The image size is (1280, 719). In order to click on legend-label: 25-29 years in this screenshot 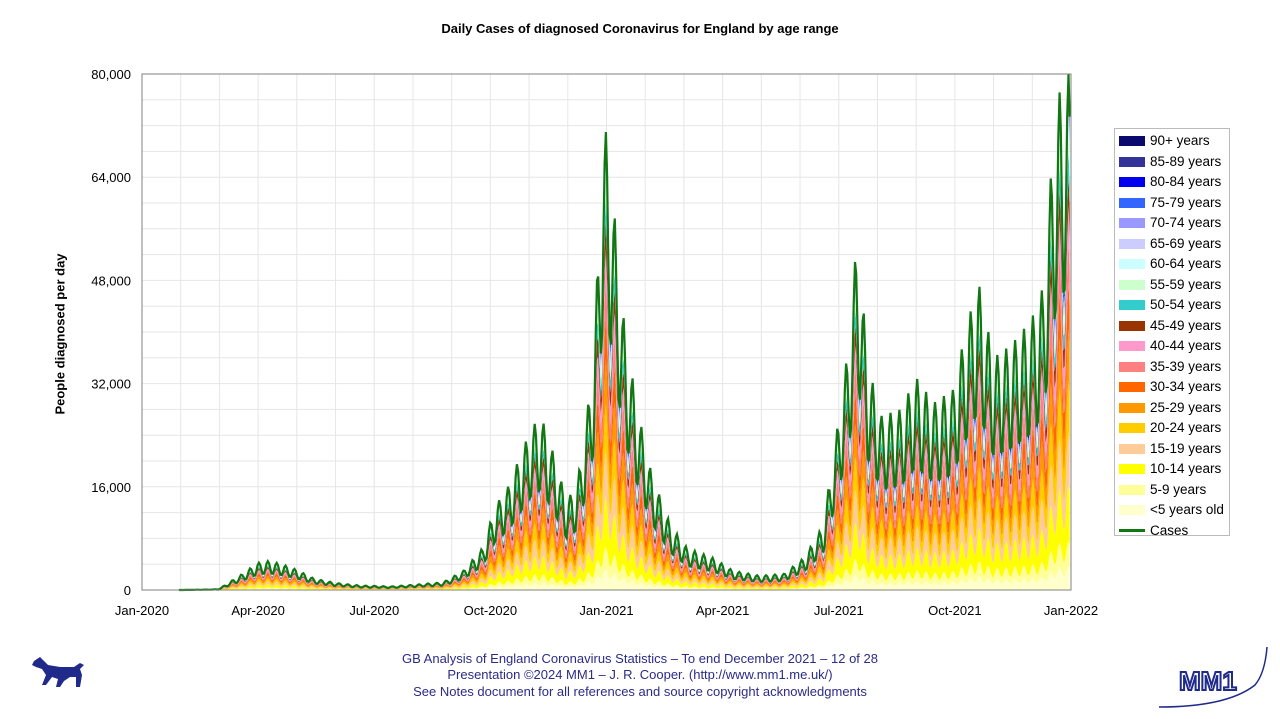, I will do `click(1186, 407)`.